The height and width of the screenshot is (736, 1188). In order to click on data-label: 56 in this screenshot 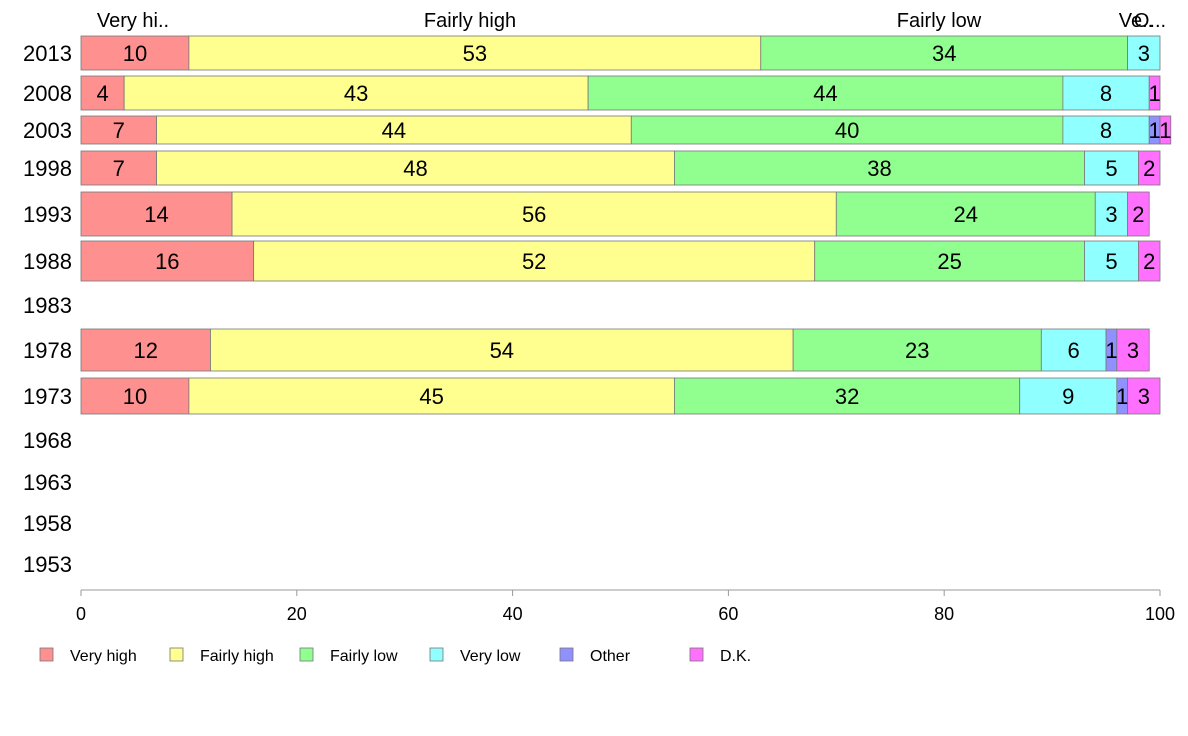, I will do `click(534, 214)`.